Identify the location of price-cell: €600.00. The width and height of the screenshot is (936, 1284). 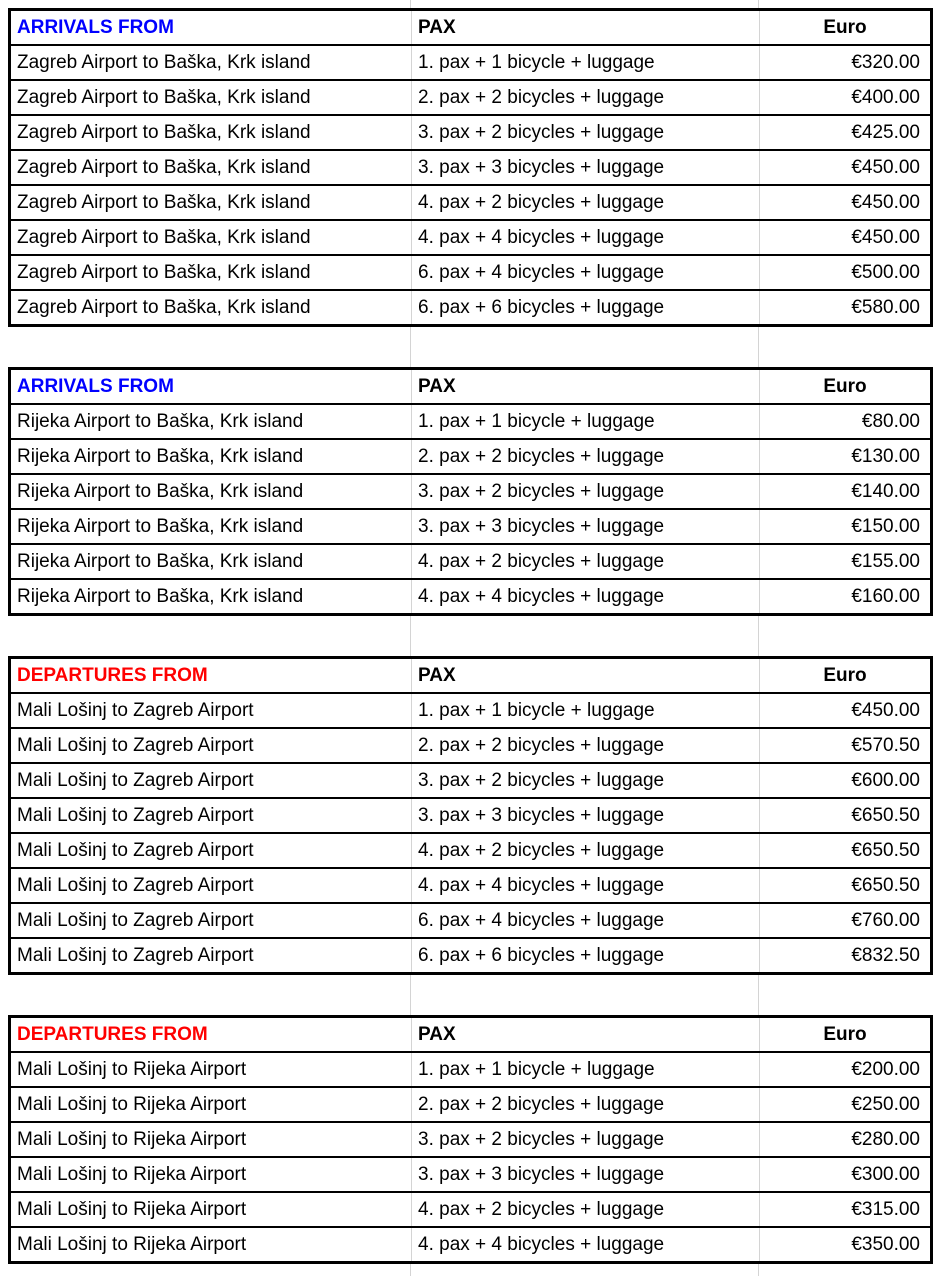
(845, 780).